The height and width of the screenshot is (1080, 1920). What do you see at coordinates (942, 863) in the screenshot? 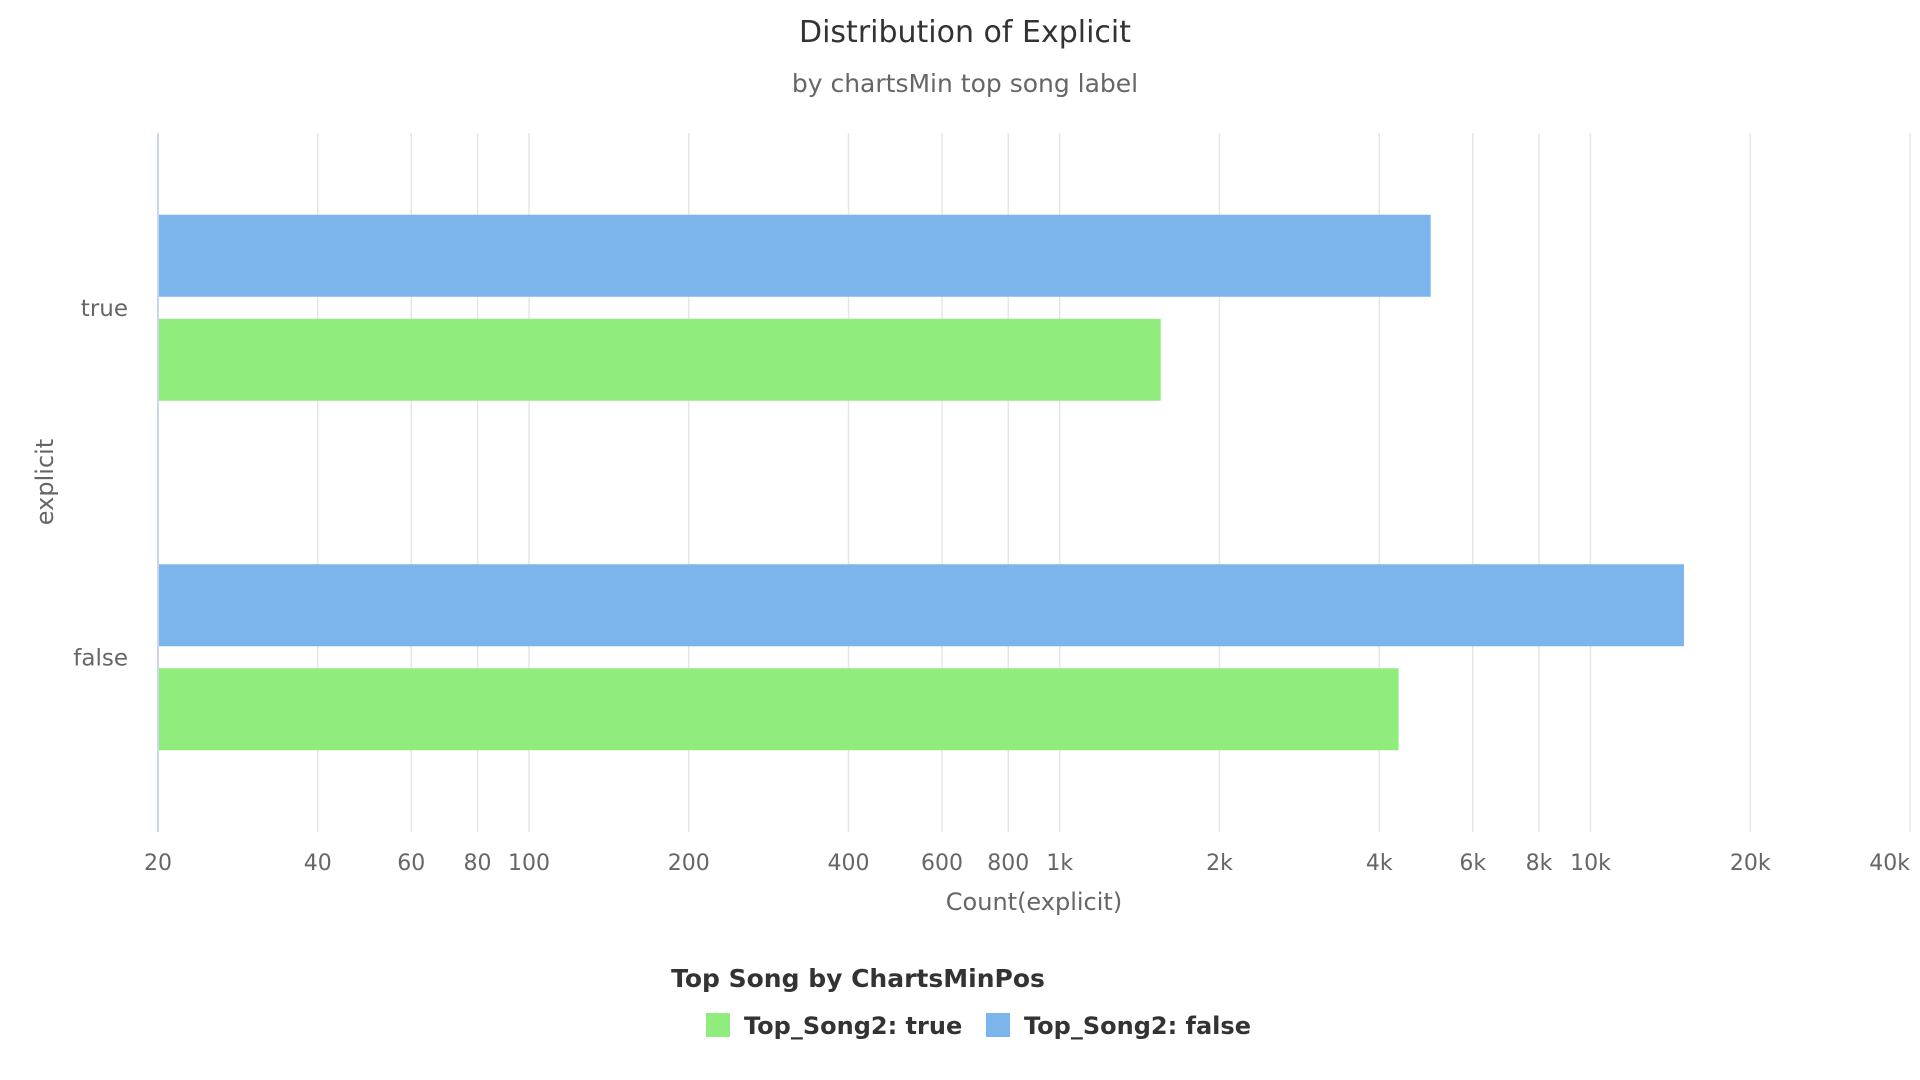
I see `x-tick-label: 600` at bounding box center [942, 863].